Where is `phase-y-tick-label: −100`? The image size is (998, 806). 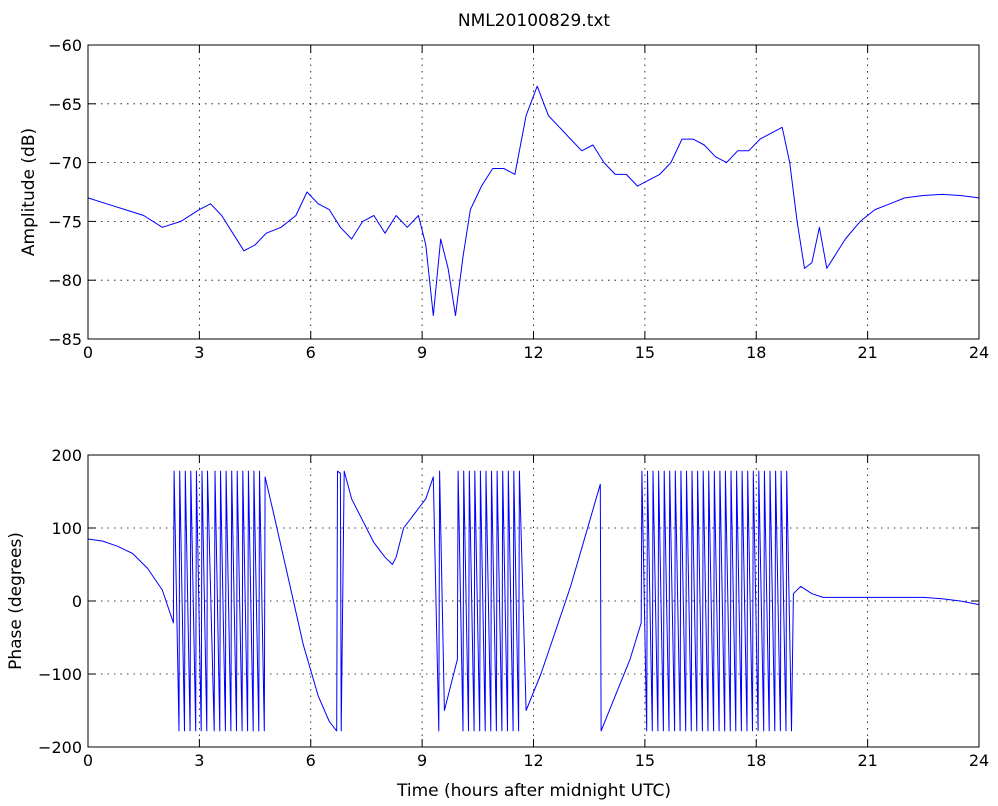
phase-y-tick-label: −100 is located at coordinates (60, 674).